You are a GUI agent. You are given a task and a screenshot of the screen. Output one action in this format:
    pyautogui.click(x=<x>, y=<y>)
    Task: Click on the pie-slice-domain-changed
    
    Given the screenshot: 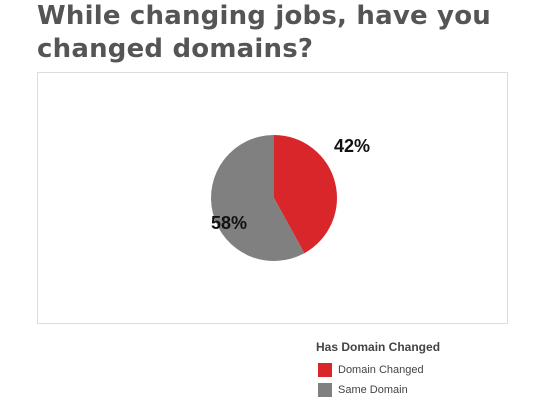 What is the action you would take?
    pyautogui.click(x=305, y=194)
    